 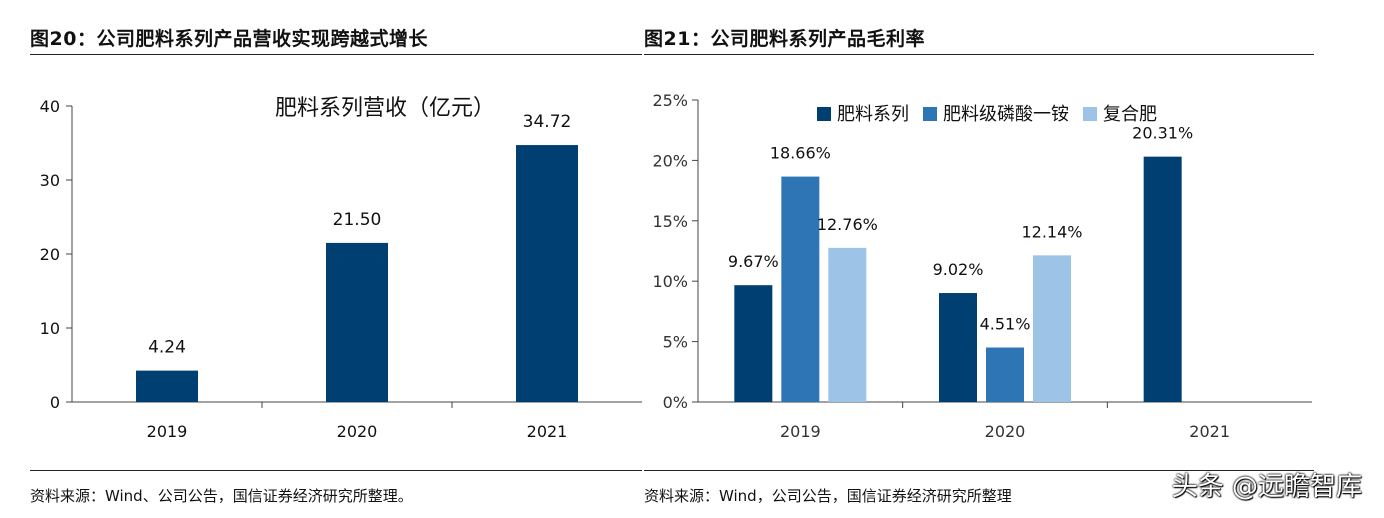 What do you see at coordinates (229, 39) in the screenshot?
I see `left-figure-title: 图20：公司肥料系列产品营收实现跨越式增长` at bounding box center [229, 39].